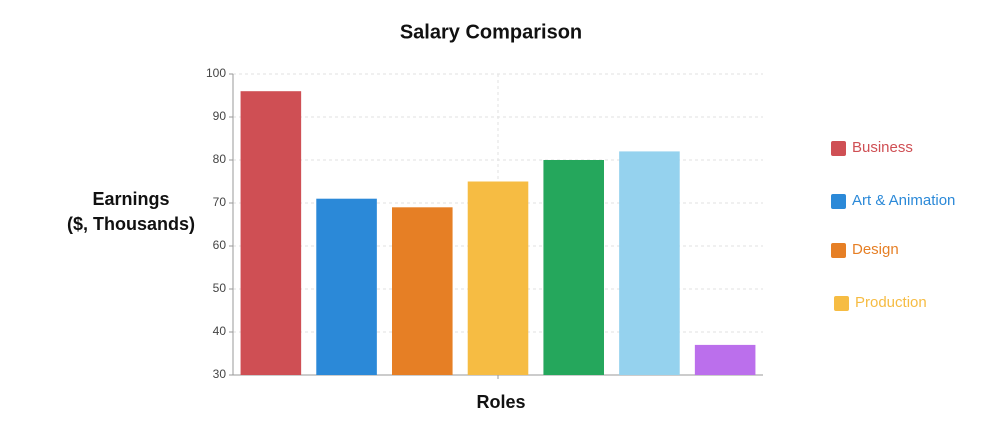 This screenshot has width=983, height=427. What do you see at coordinates (130, 199) in the screenshot?
I see `y-axis-title: Earnings` at bounding box center [130, 199].